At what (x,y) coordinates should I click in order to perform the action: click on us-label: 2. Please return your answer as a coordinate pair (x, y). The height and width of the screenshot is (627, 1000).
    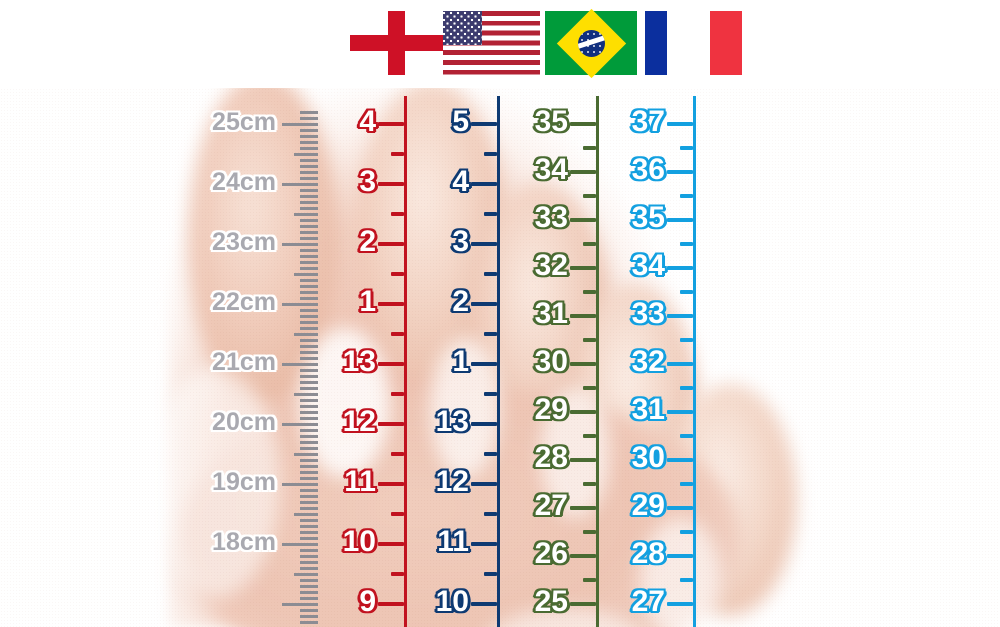
    Looking at the image, I should click on (460, 301).